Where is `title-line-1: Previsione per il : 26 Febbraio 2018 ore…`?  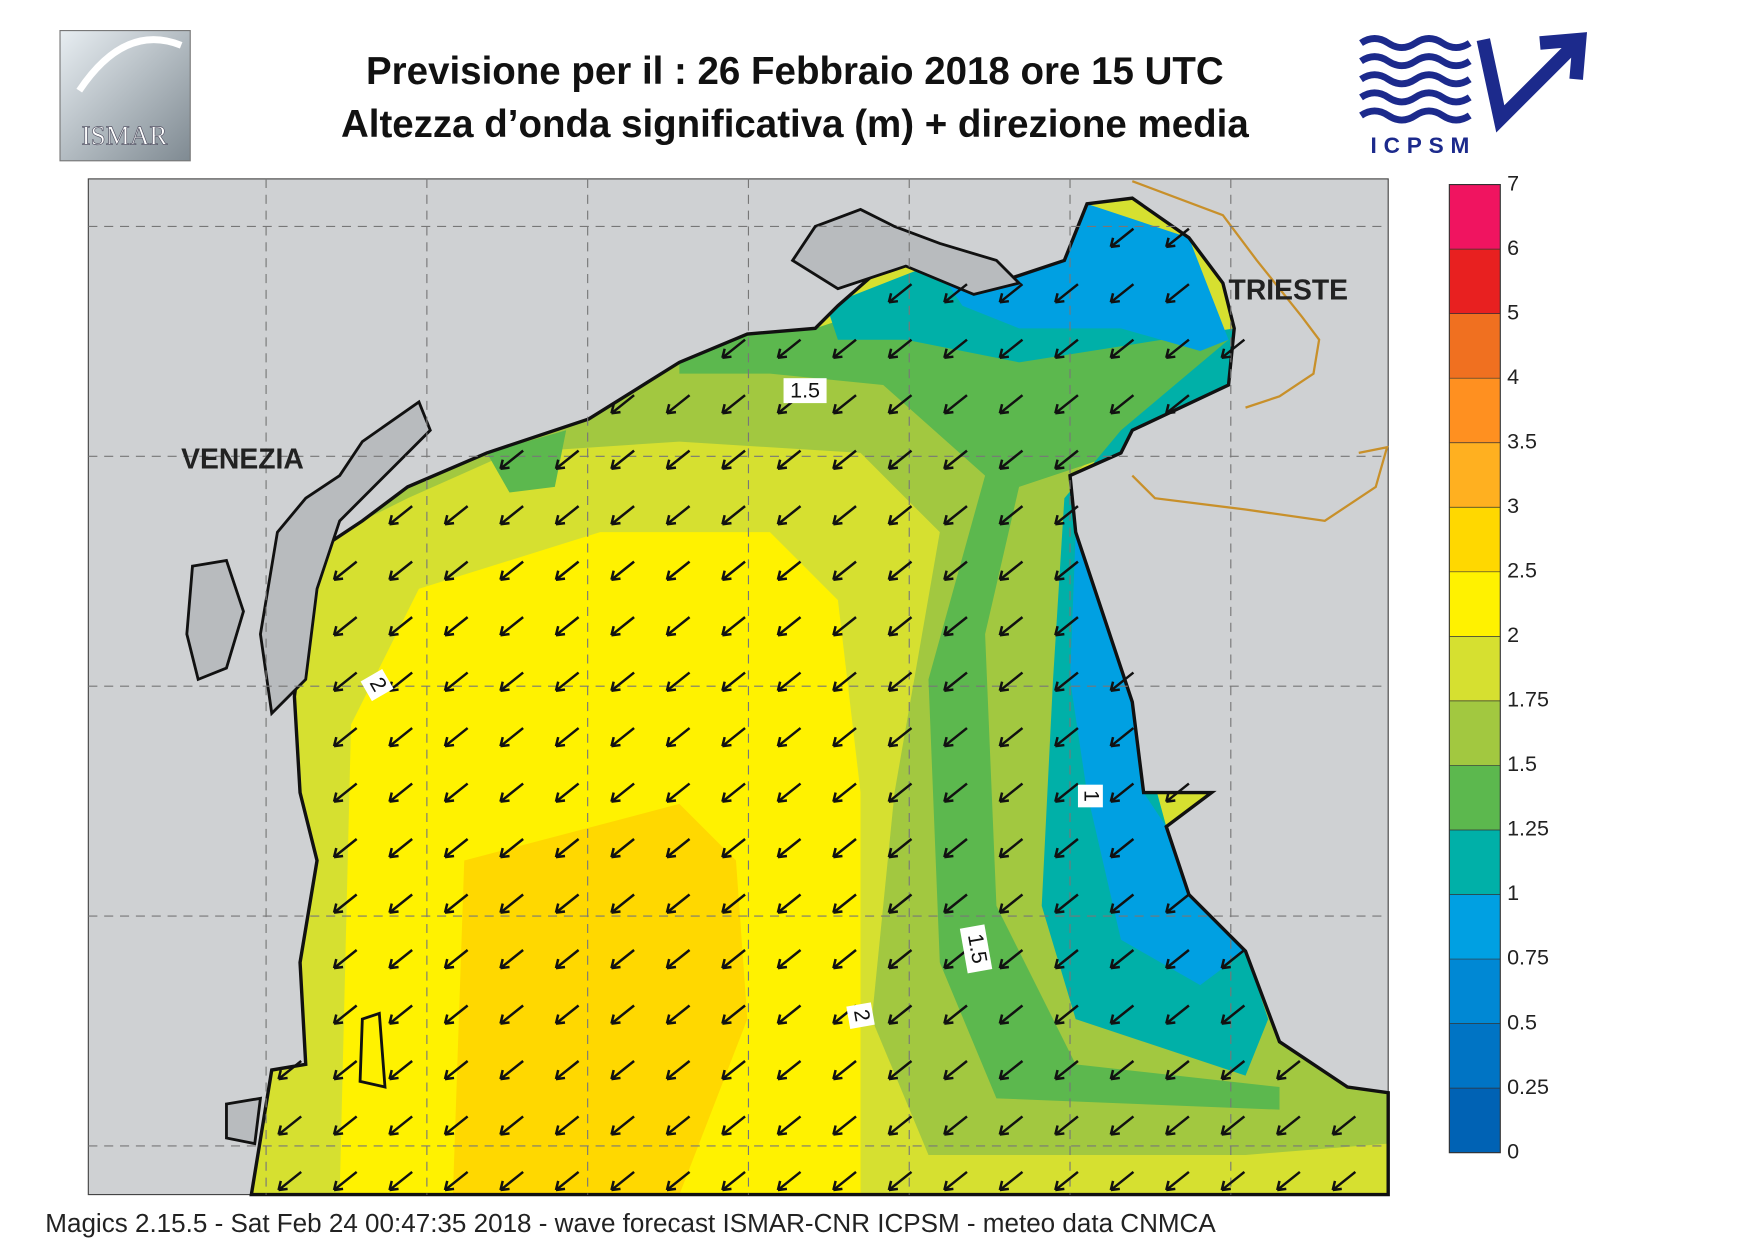 title-line-1: Previsione per il : 26 Febbraio 2018 ore… is located at coordinates (795, 71).